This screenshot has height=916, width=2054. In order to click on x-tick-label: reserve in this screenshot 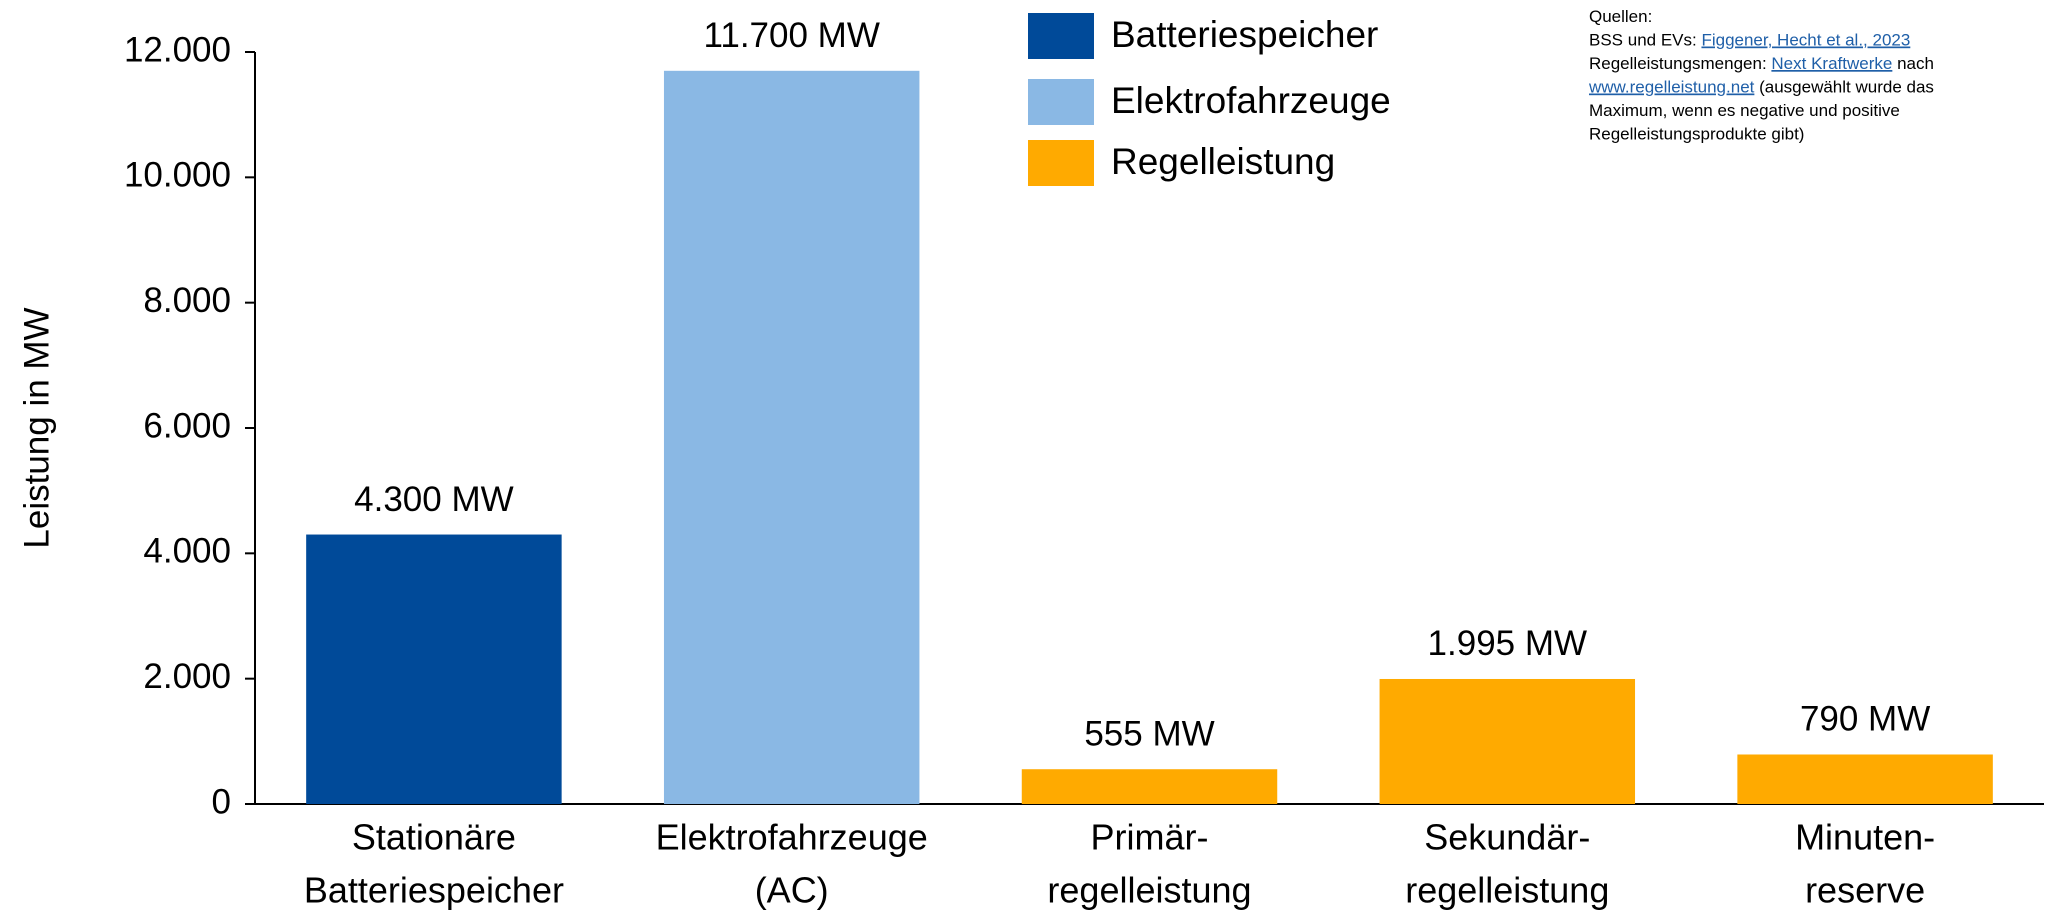, I will do `click(1865, 890)`.